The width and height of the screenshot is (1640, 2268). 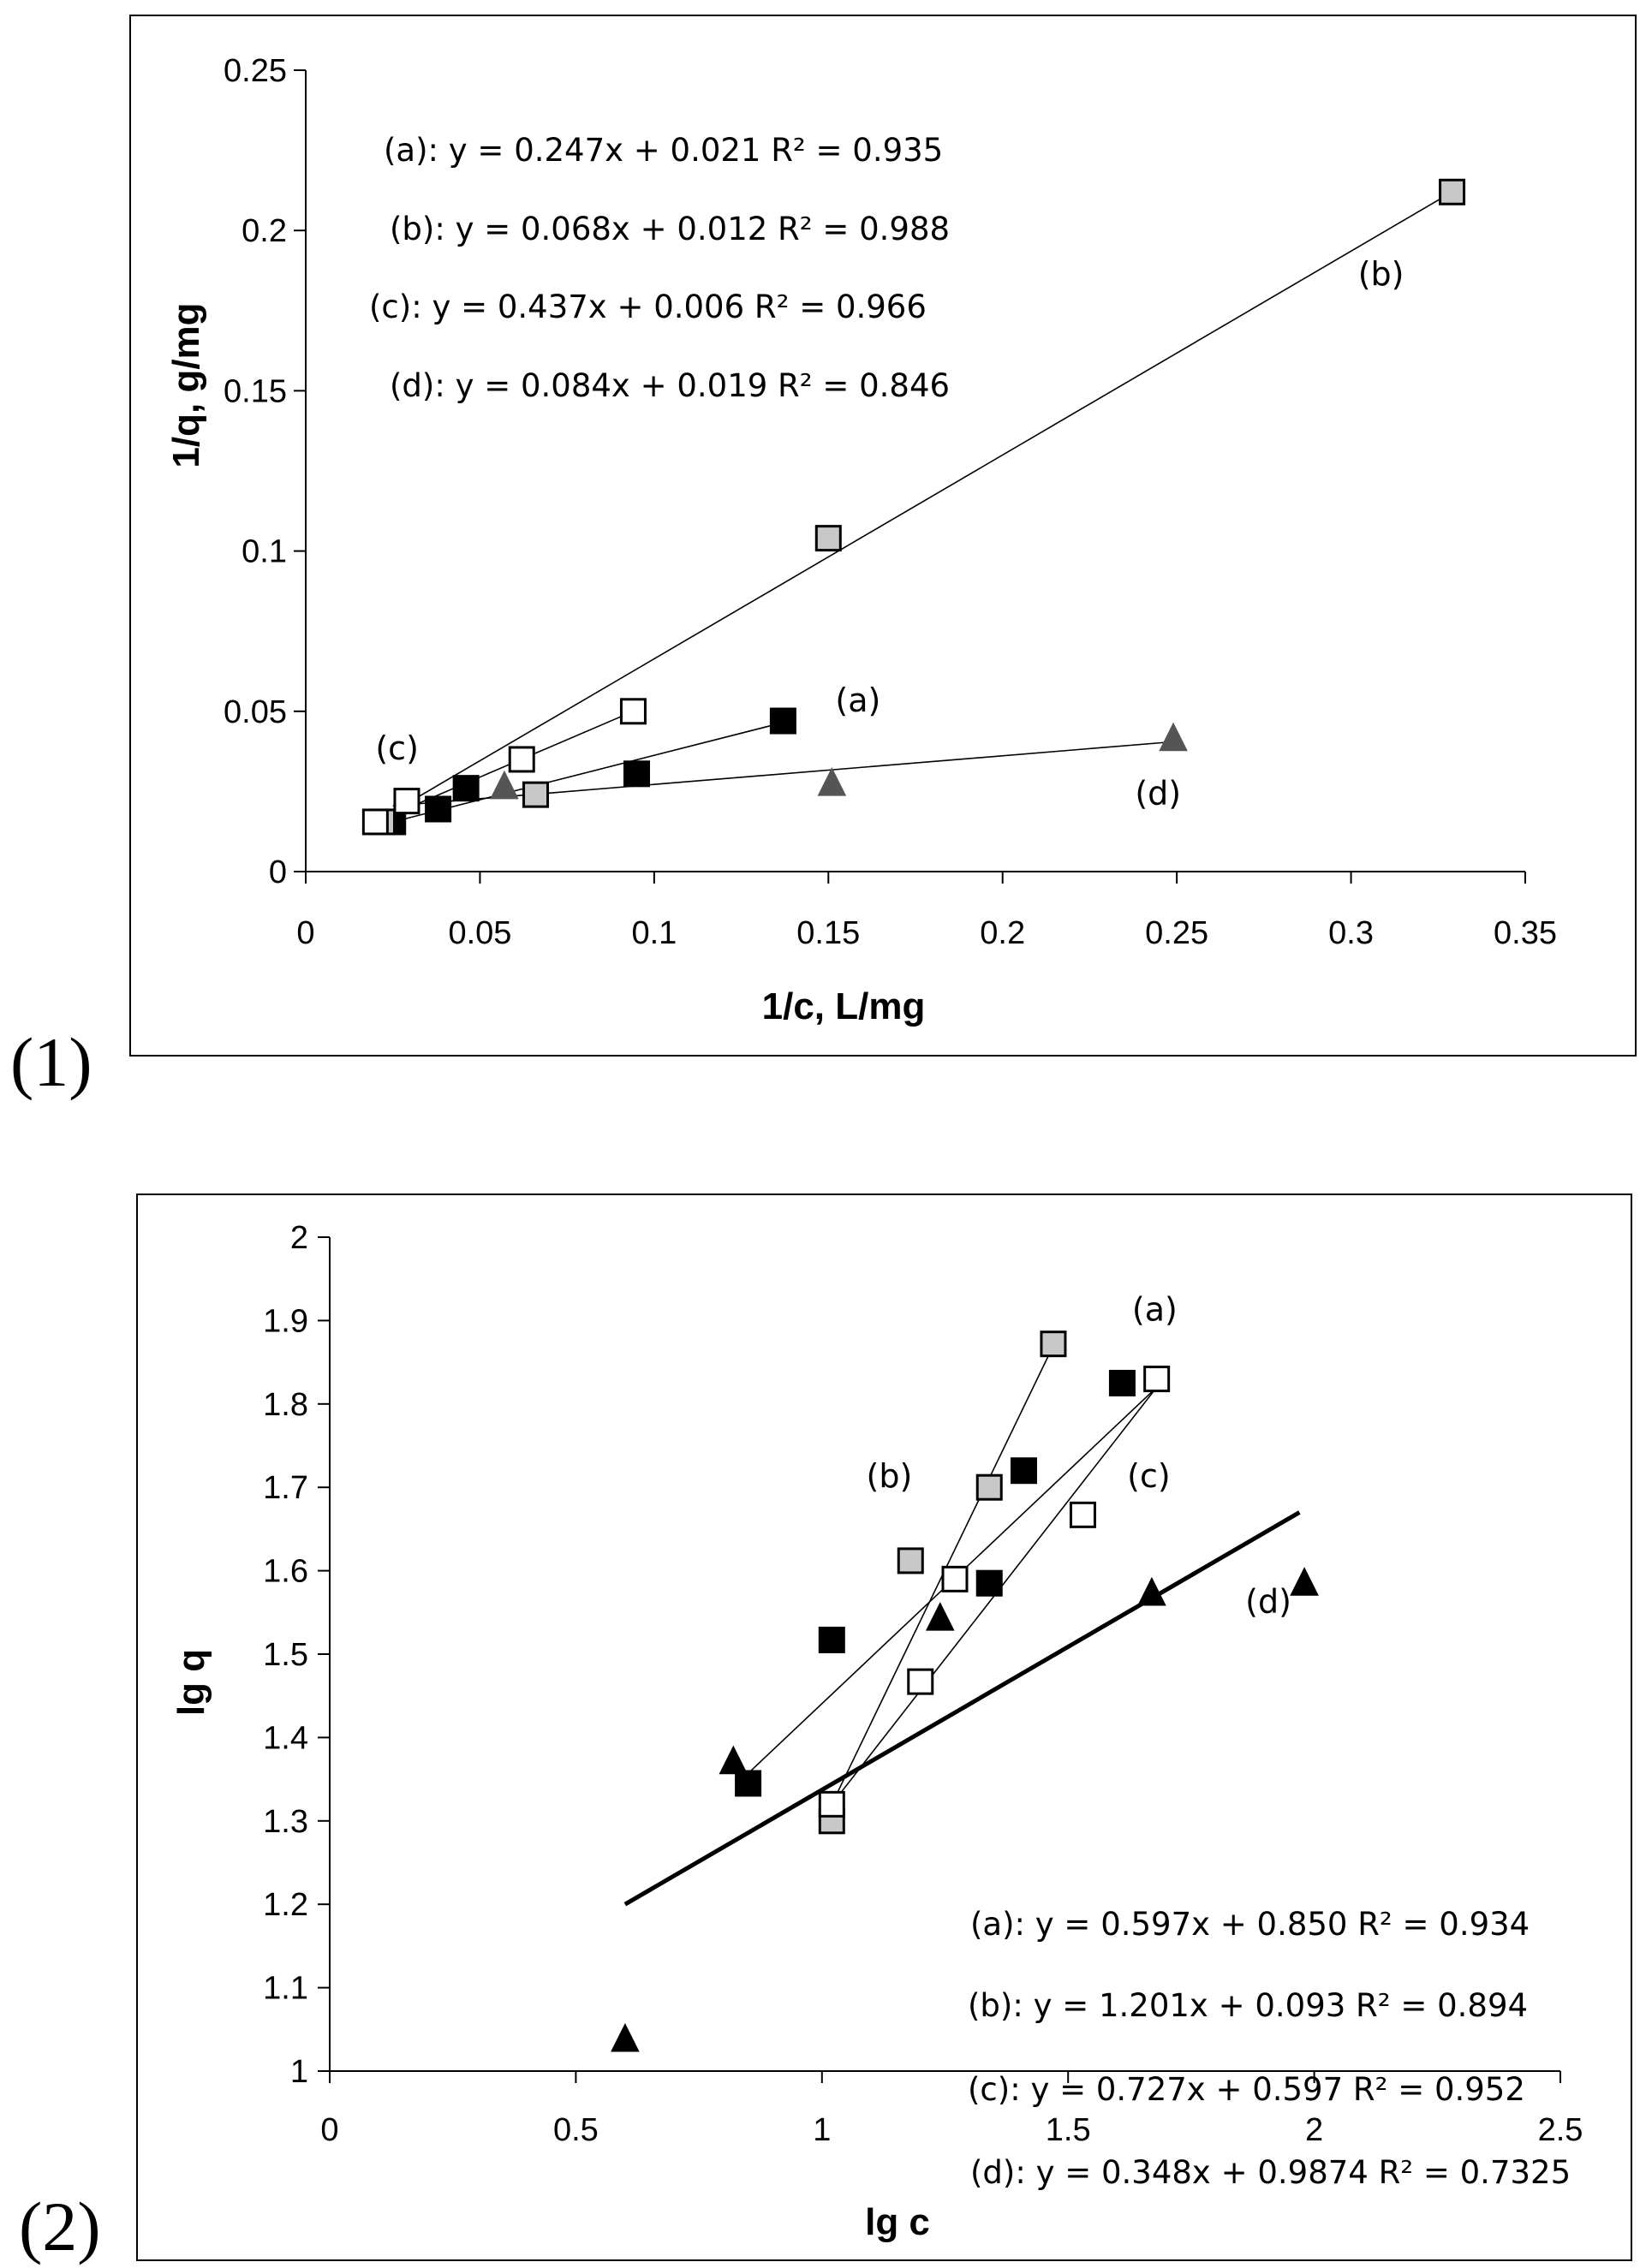 What do you see at coordinates (897, 2222) in the screenshot?
I see `chart-2-x-axis-label: lg c` at bounding box center [897, 2222].